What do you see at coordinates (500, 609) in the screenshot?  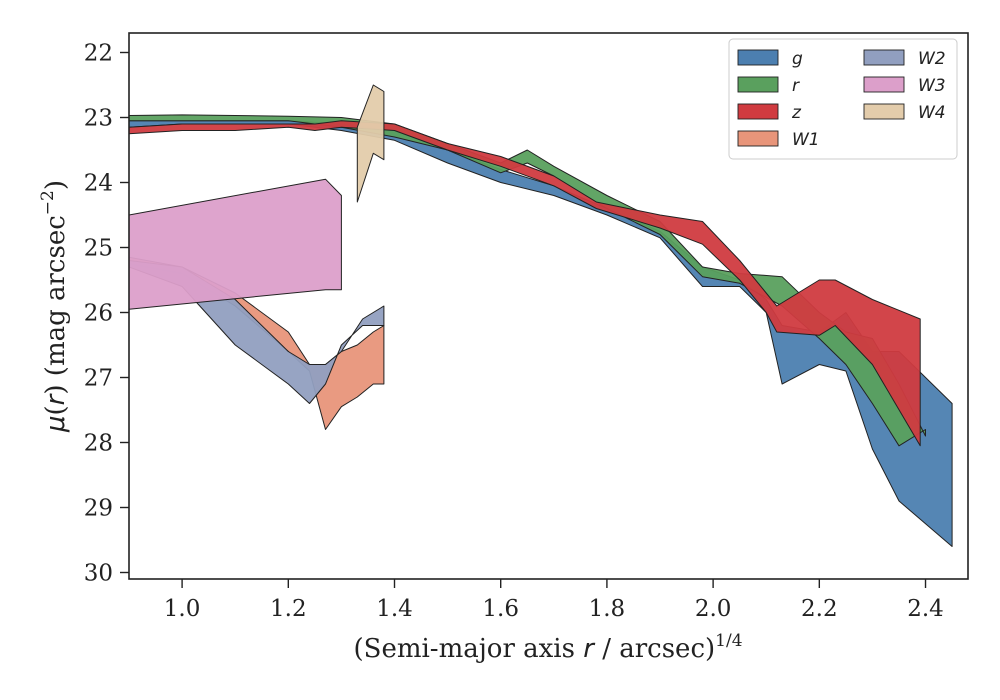 I see `x-tick-label: 1.6` at bounding box center [500, 609].